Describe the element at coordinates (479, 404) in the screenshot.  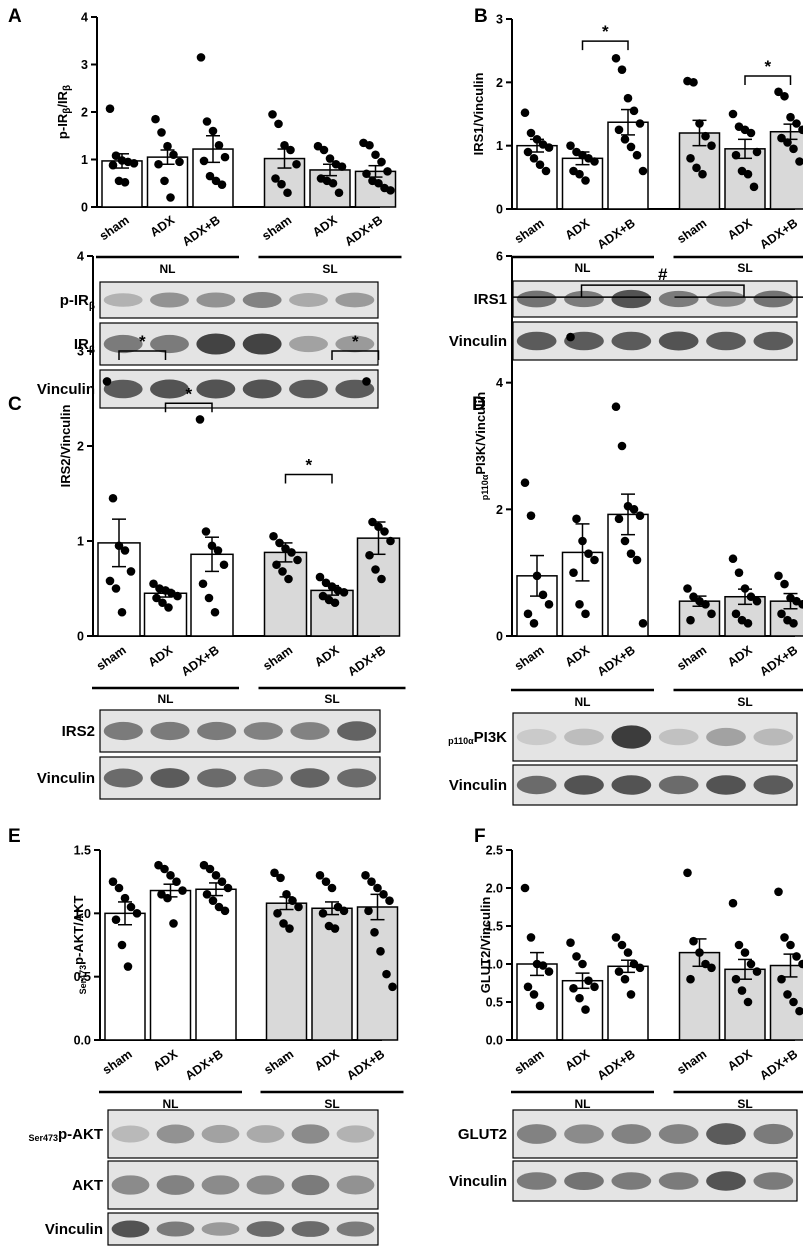
I see `panel-letter: D` at that location.